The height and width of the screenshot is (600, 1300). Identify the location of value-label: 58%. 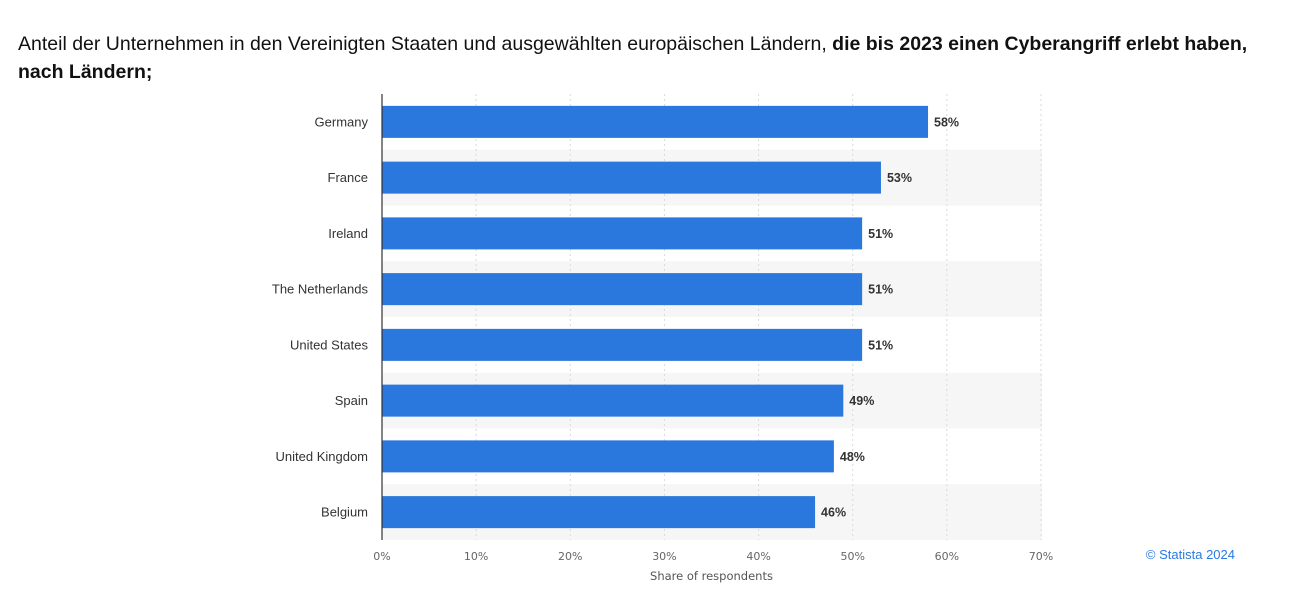
(946, 122).